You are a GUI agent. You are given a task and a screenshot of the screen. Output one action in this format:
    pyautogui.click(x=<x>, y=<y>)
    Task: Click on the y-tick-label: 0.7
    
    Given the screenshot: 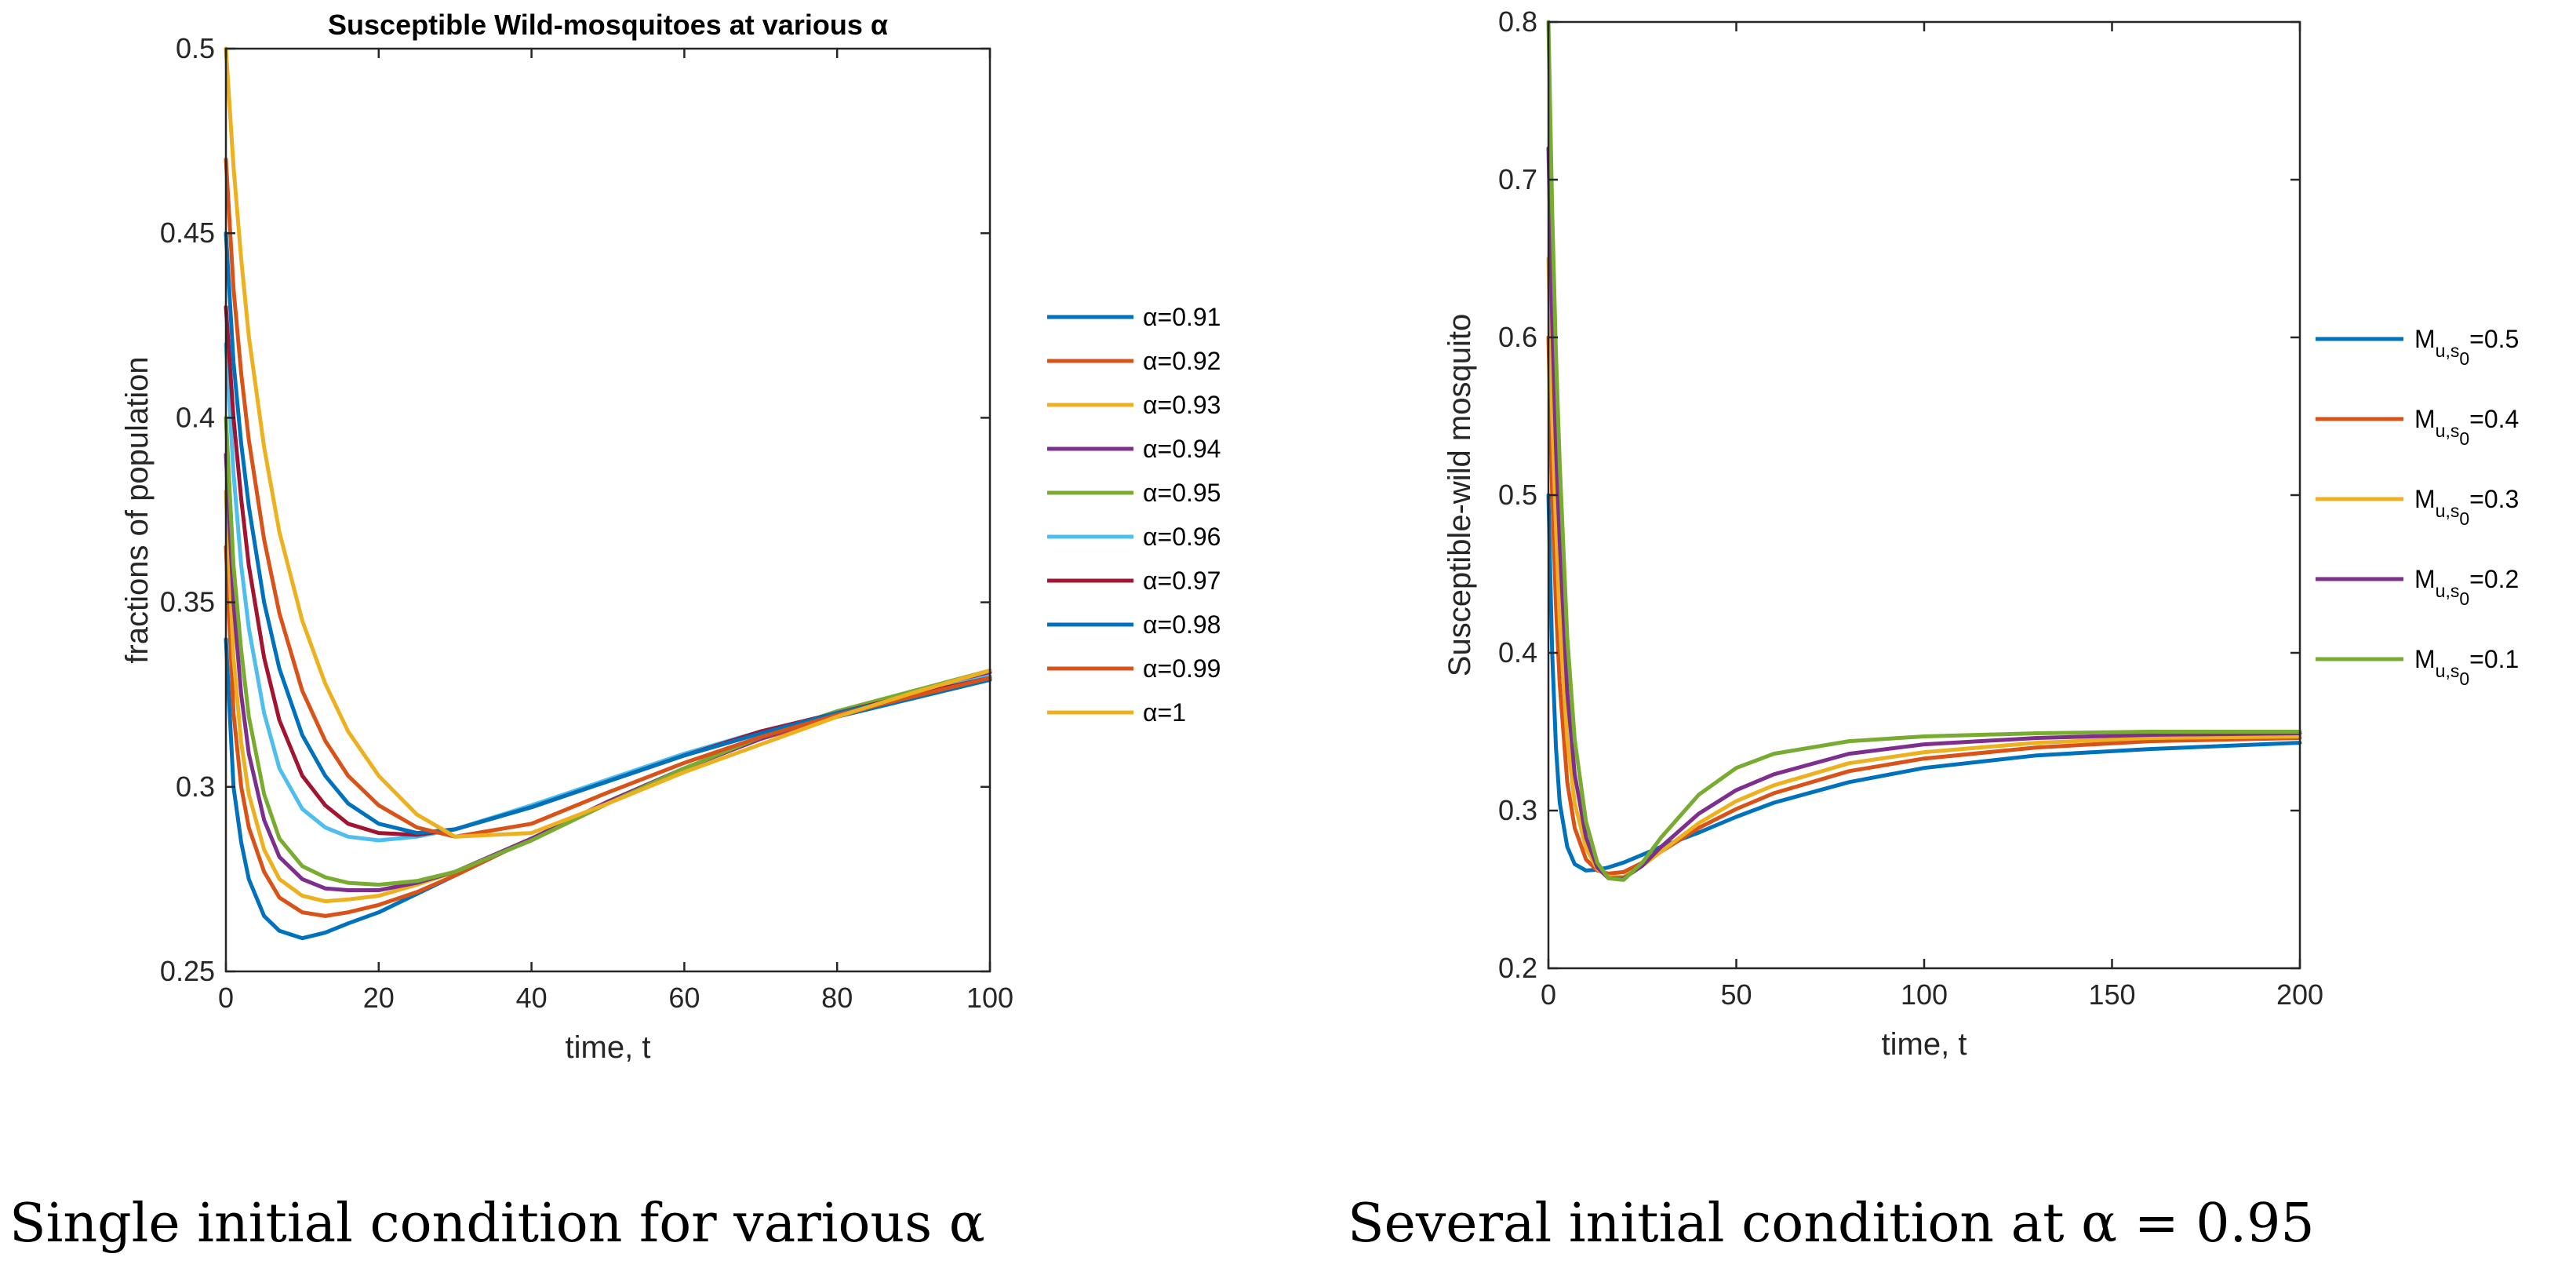 What is the action you would take?
    pyautogui.click(x=1517, y=179)
    